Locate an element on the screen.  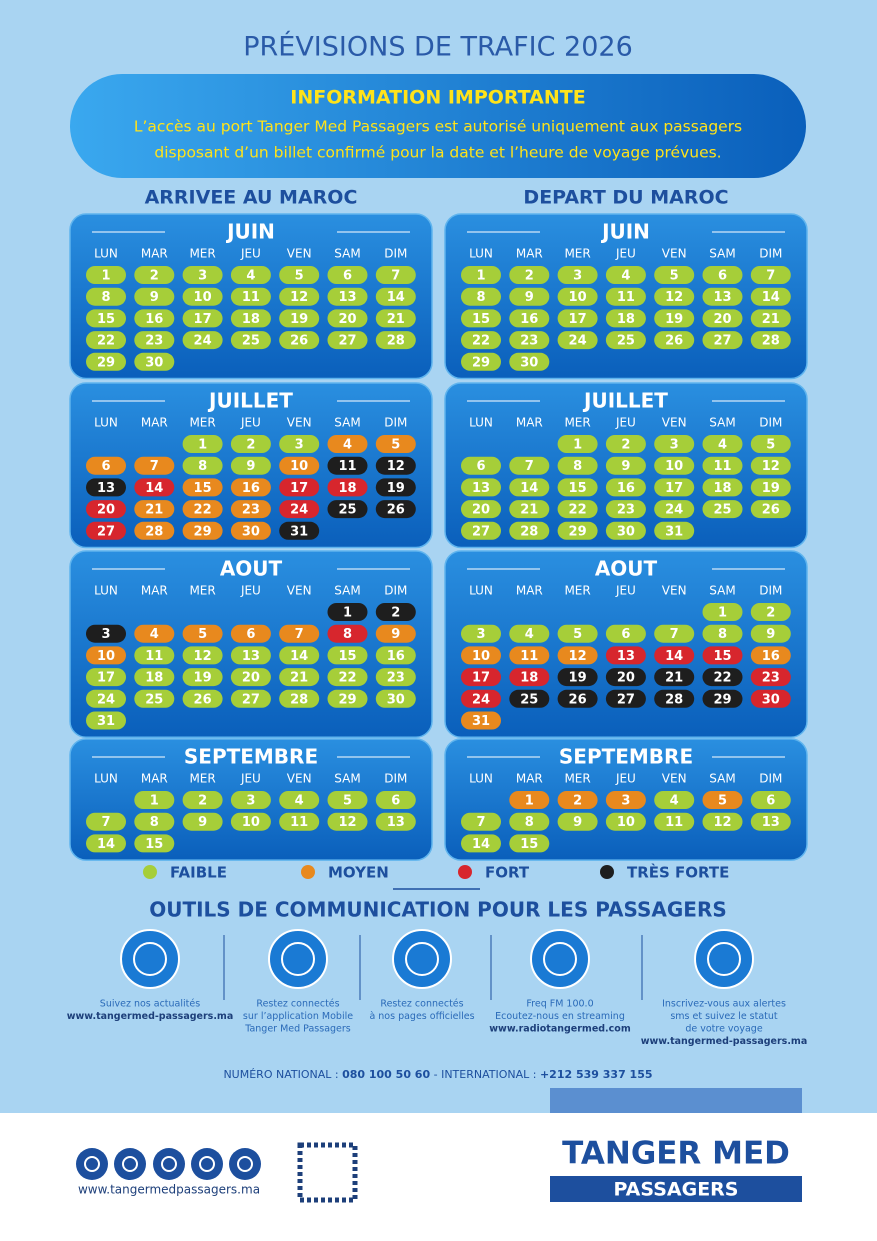
weekday: JEU is located at coordinates (250, 423).